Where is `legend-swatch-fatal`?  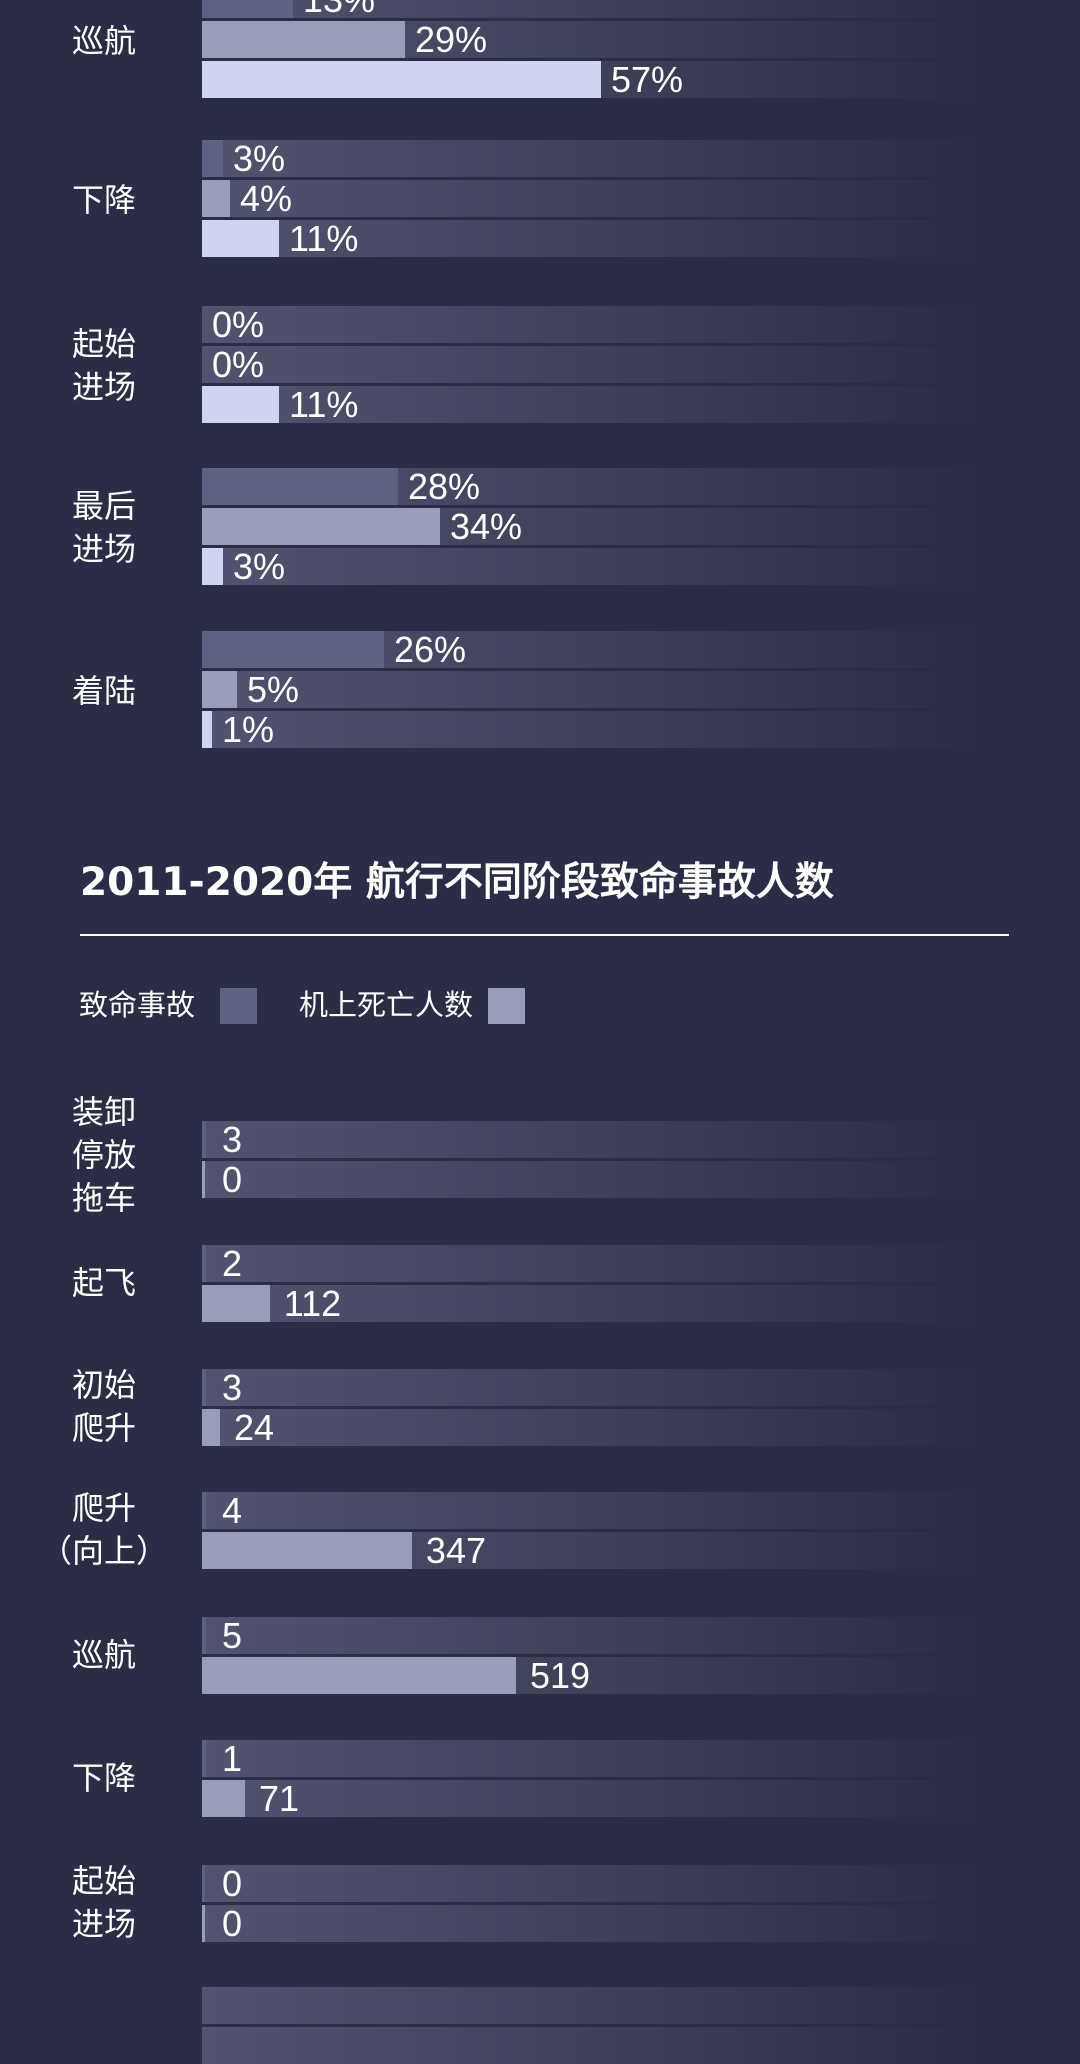 legend-swatch-fatal is located at coordinates (238, 1006).